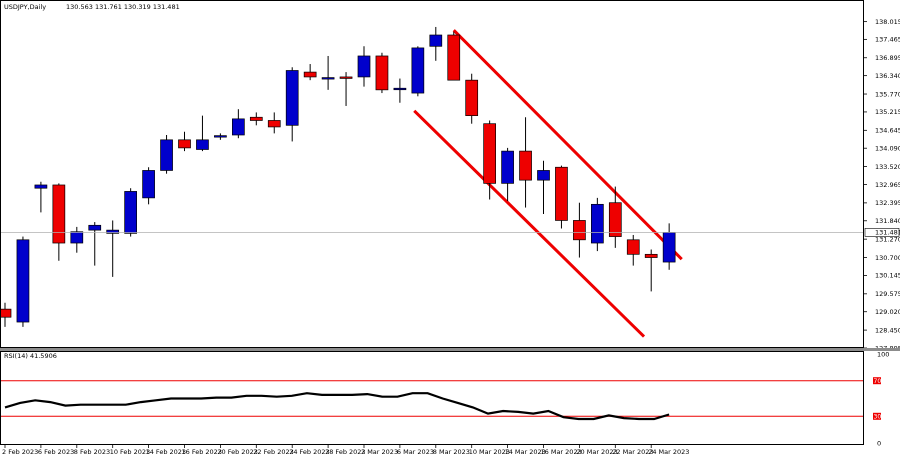 The width and height of the screenshot is (900, 457). Describe the element at coordinates (25, 7) in the screenshot. I see `chart-title: USDJPY,Daily` at that location.